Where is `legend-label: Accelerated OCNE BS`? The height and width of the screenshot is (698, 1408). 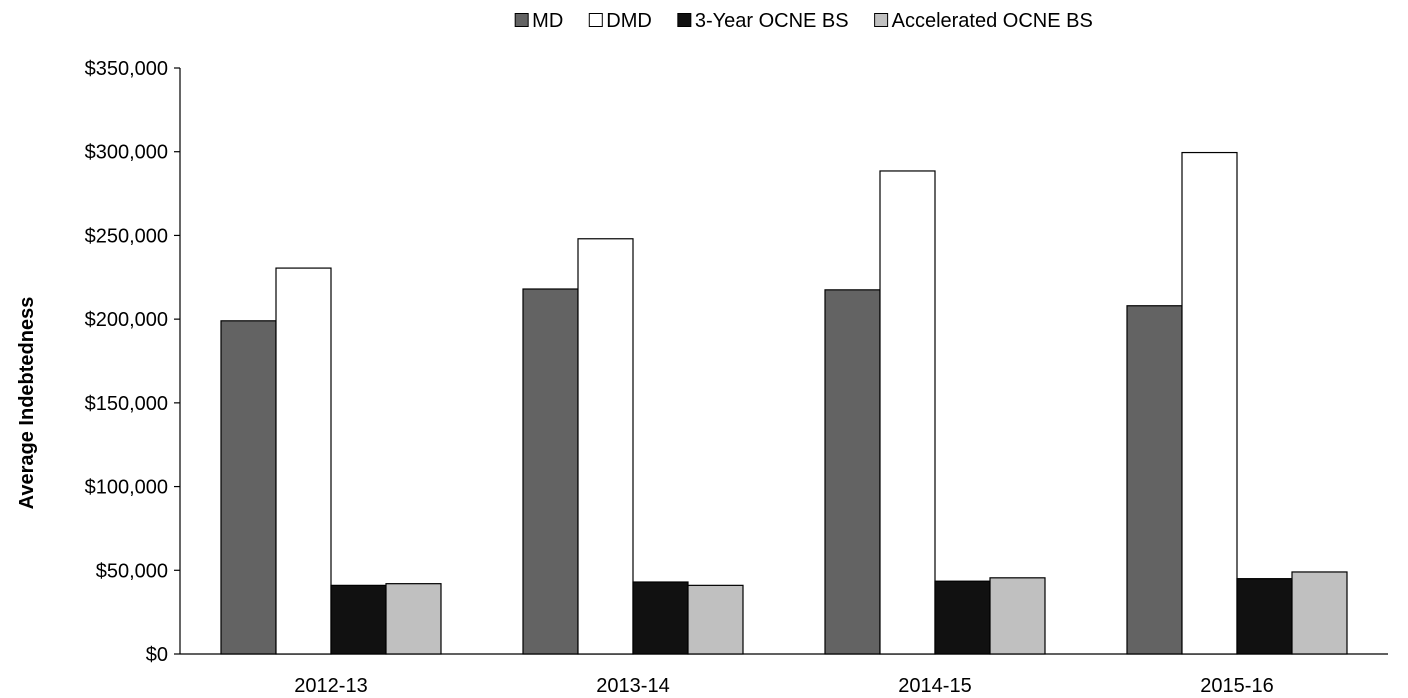 legend-label: Accelerated OCNE BS is located at coordinates (992, 21).